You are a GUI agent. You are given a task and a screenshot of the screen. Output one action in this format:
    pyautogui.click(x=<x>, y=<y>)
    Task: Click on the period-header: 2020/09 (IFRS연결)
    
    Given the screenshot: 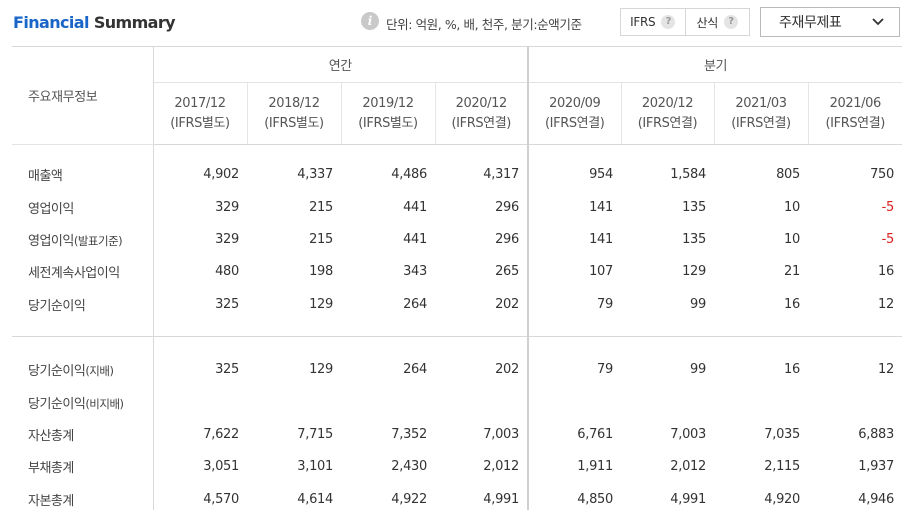 What is the action you would take?
    pyautogui.click(x=574, y=113)
    